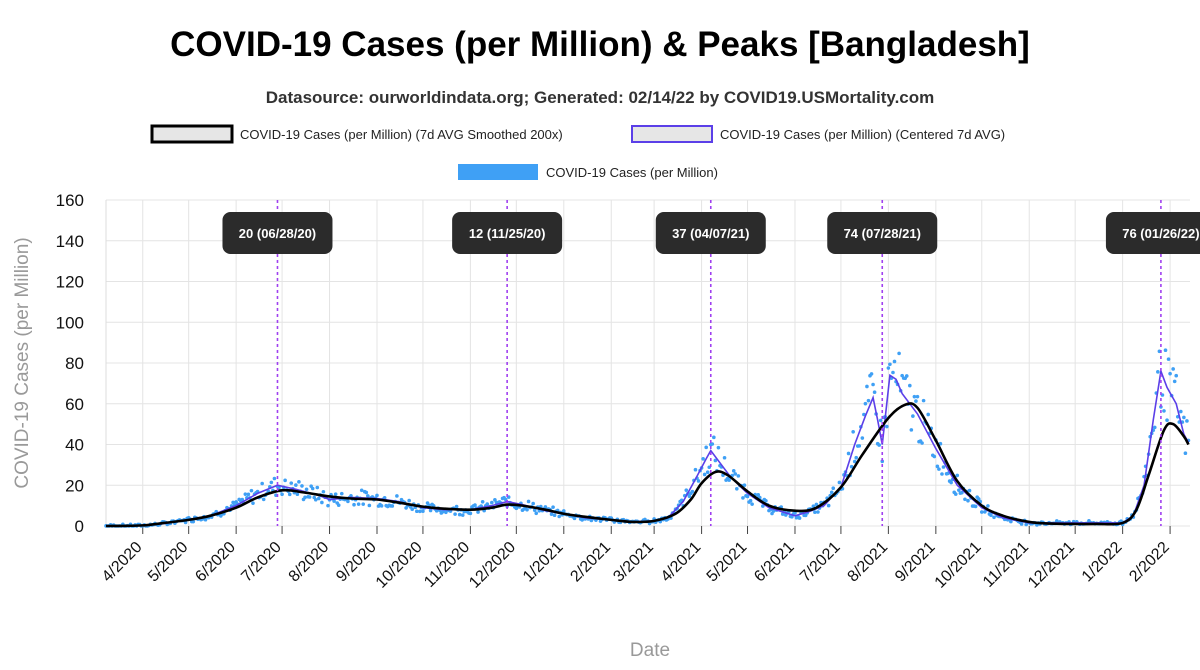 Image resolution: width=1200 pixels, height=670 pixels. What do you see at coordinates (710, 233) in the screenshot?
I see `peak-label: 37 (04/07/21)` at bounding box center [710, 233].